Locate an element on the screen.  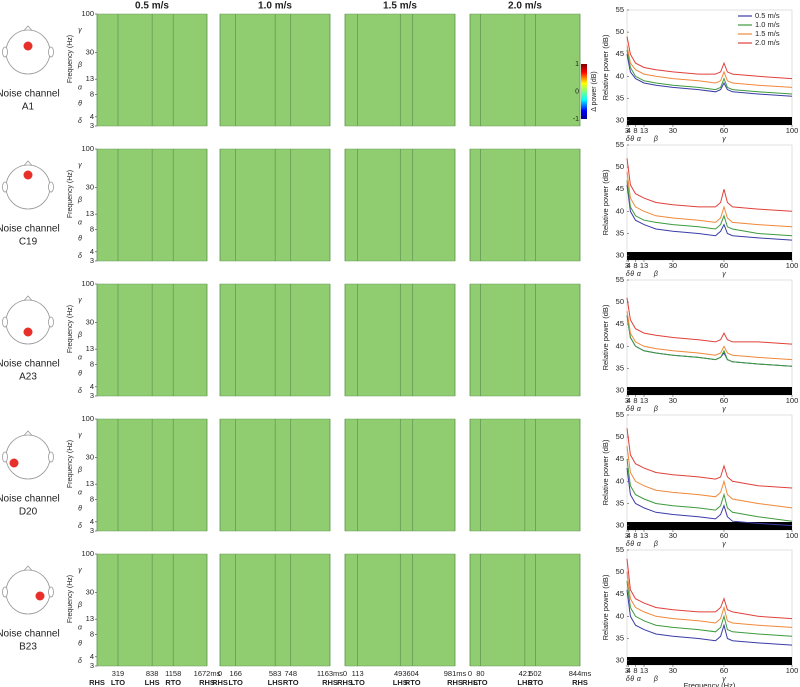
baseline-bar is located at coordinates (709, 391).